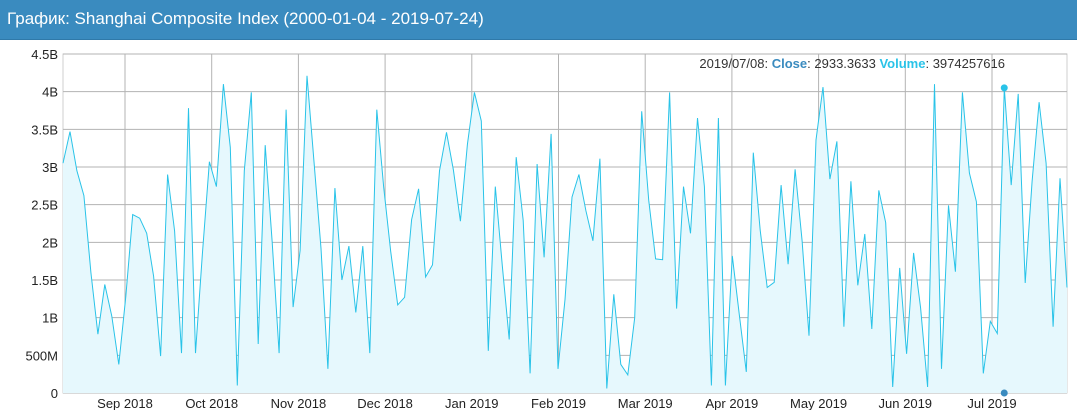 The height and width of the screenshot is (410, 1077). I want to click on hover-marker, so click(1004, 240).